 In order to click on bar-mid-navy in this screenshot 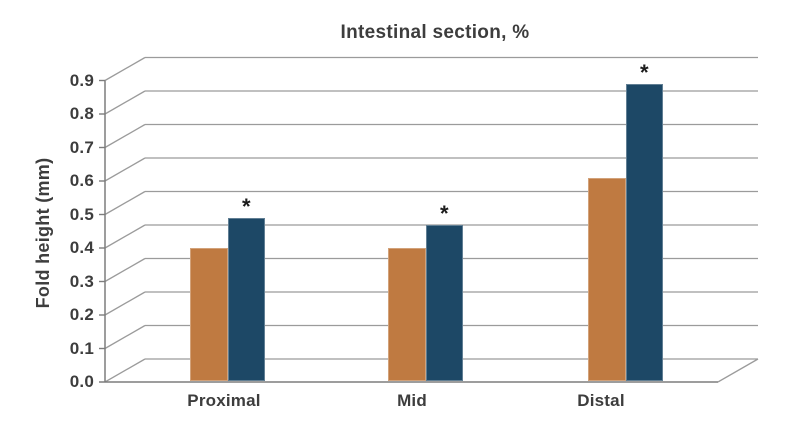, I will do `click(444, 302)`.